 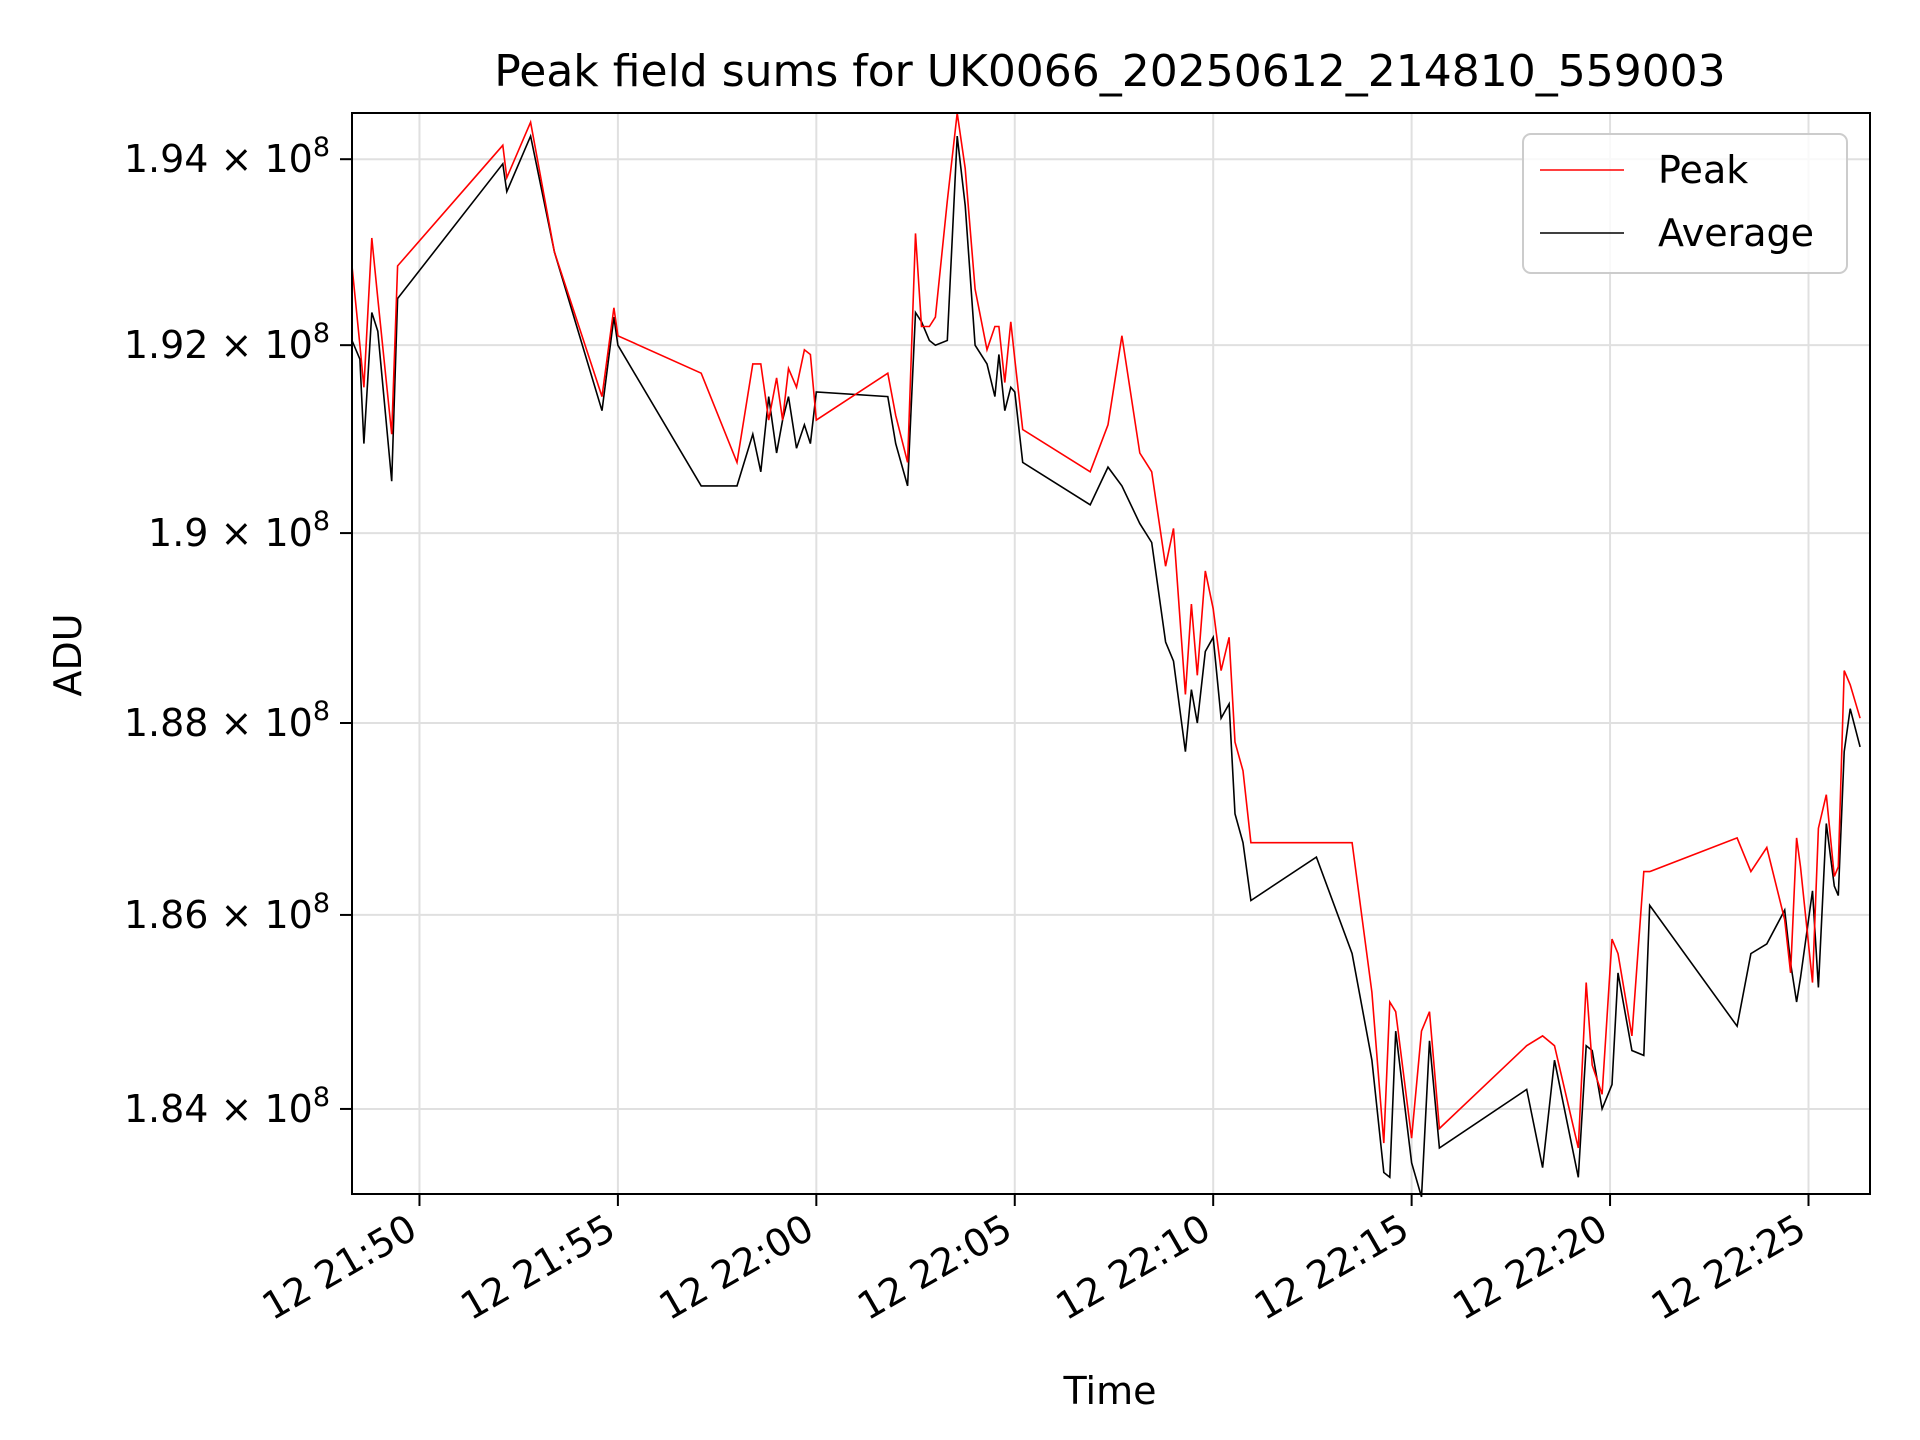 I want to click on legend-label-peak: Peak, so click(x=1703, y=170).